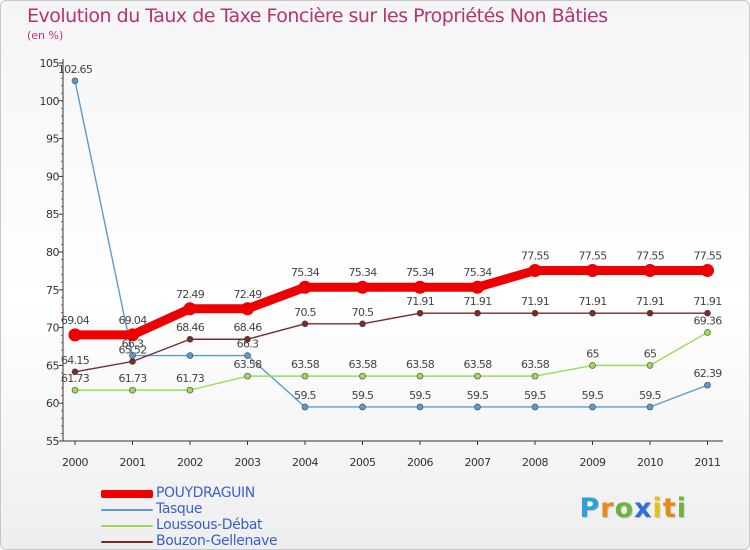  What do you see at coordinates (50, 101) in the screenshot?
I see `y-tick-label: 100` at bounding box center [50, 101].